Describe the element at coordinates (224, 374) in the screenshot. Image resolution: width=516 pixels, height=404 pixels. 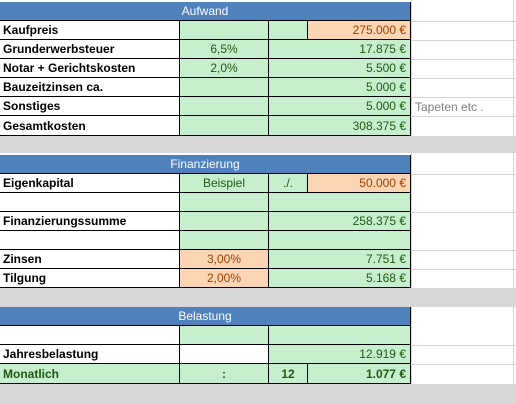
I see `operator-divide: :` at that location.